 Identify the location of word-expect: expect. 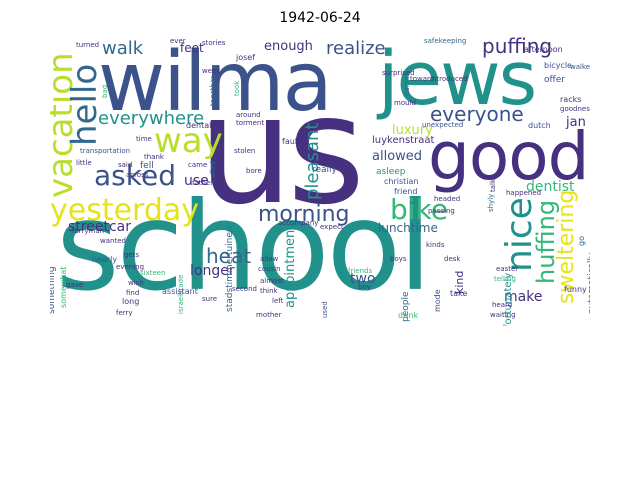
(332, 227).